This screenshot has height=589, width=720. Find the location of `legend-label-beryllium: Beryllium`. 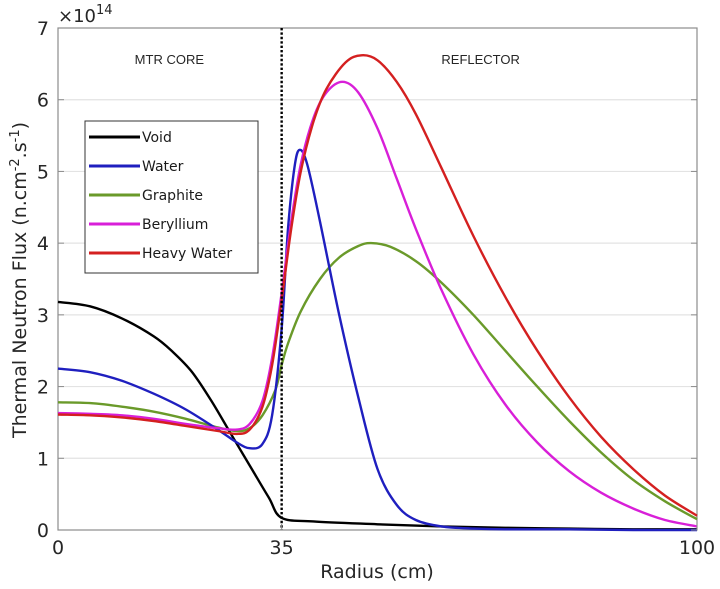

legend-label-beryllium: Beryllium is located at coordinates (175, 225).